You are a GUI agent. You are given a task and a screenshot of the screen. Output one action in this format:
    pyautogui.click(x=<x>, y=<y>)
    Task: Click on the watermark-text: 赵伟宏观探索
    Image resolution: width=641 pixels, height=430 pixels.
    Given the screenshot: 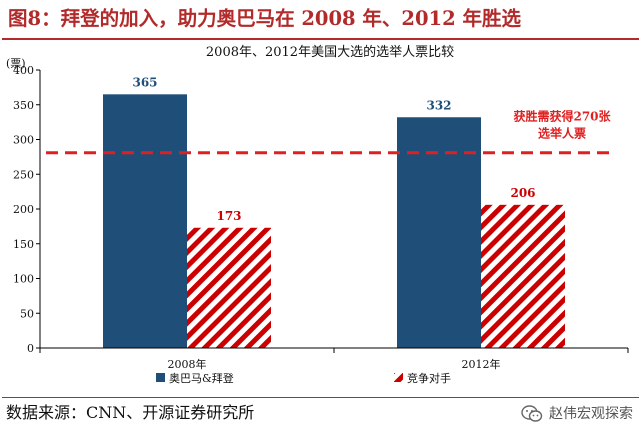 What is the action you would take?
    pyautogui.click(x=591, y=414)
    